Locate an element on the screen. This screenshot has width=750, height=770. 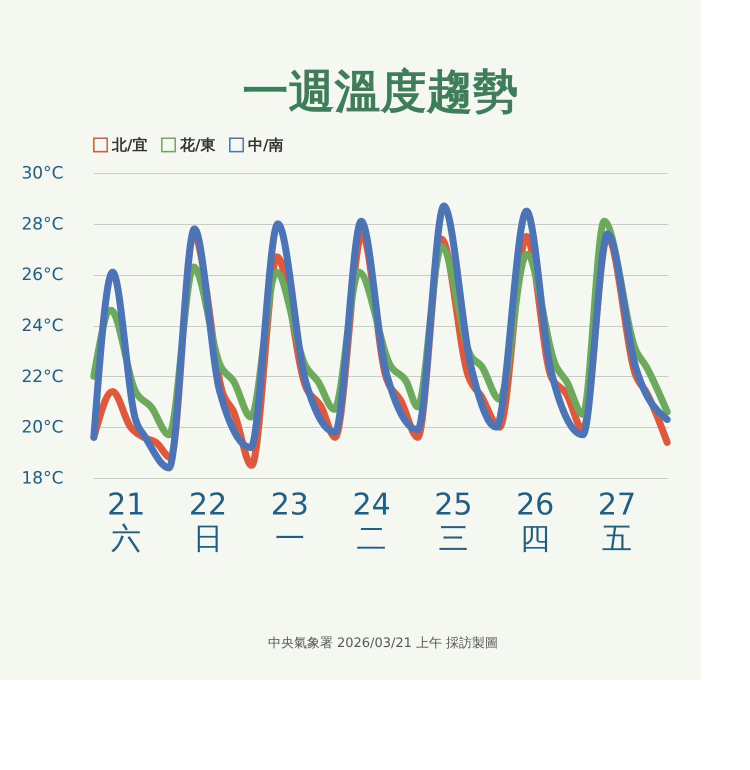
y-tick-label: 18°C is located at coordinates (42, 478).